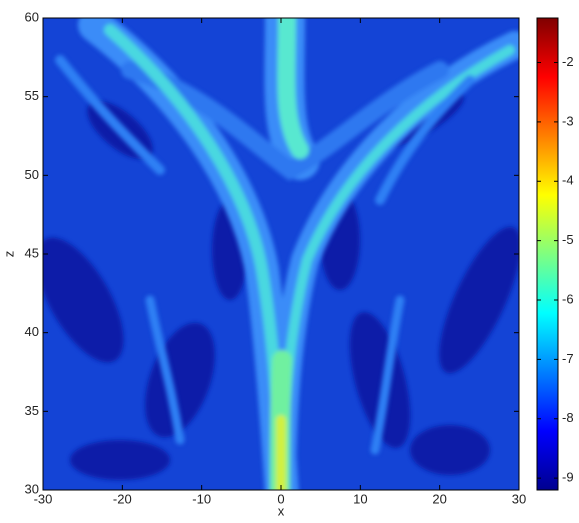  I want to click on y-tick-label: 40, so click(32, 331).